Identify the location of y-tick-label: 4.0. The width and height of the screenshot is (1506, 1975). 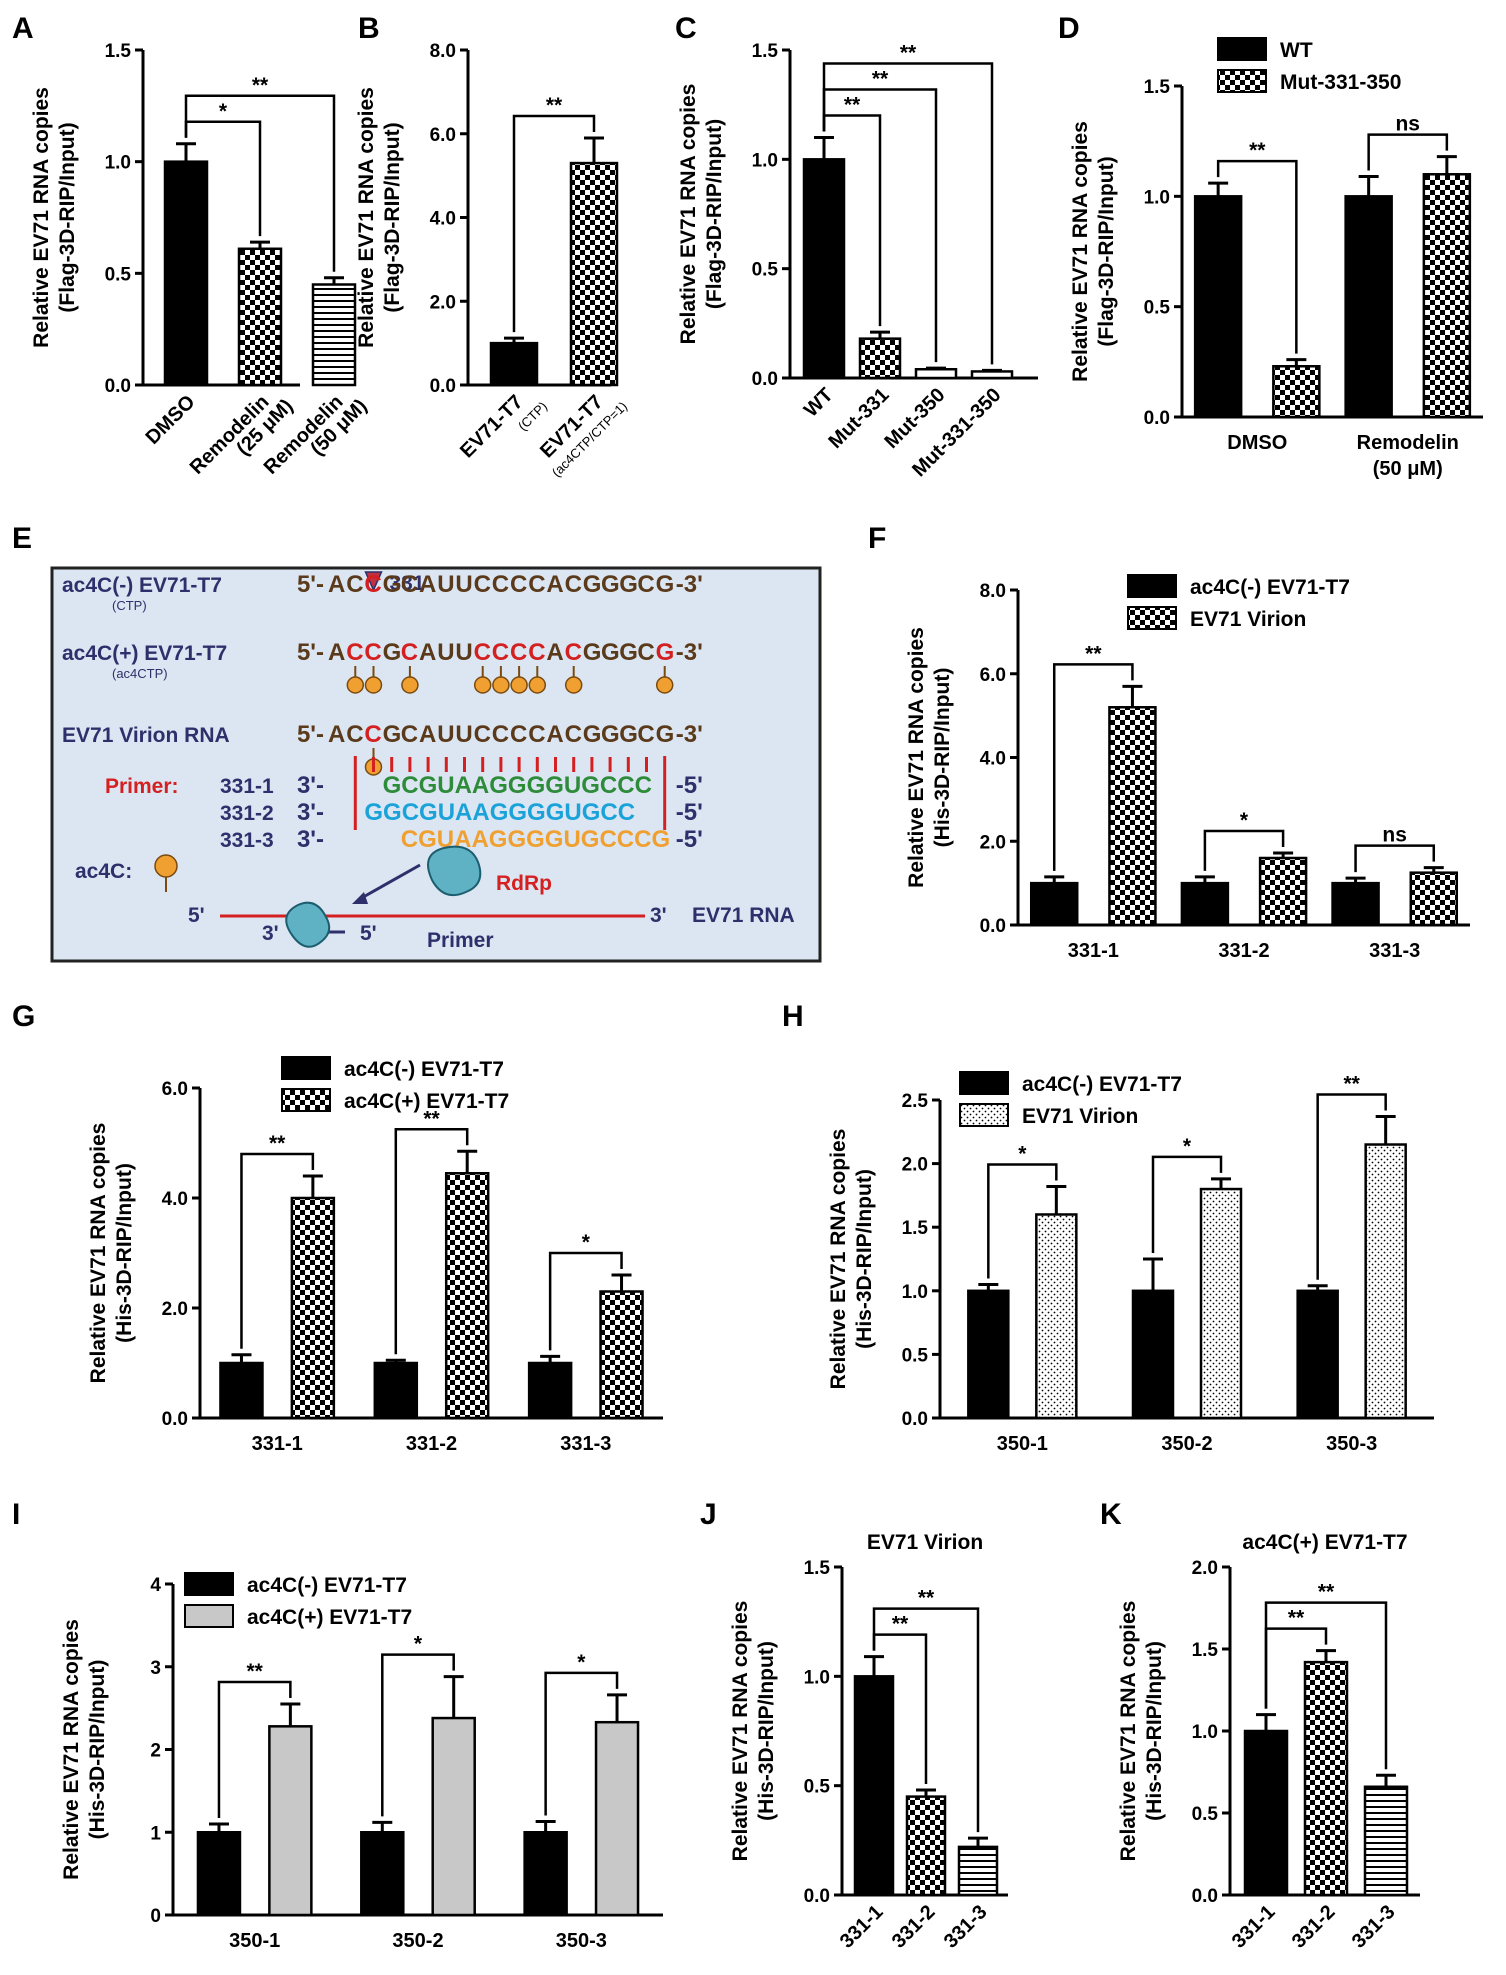
(443, 219).